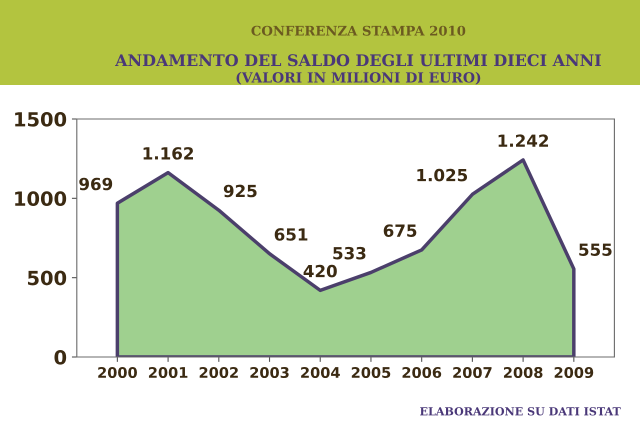 This screenshot has width=640, height=425. I want to click on data-label: 969, so click(95, 184).